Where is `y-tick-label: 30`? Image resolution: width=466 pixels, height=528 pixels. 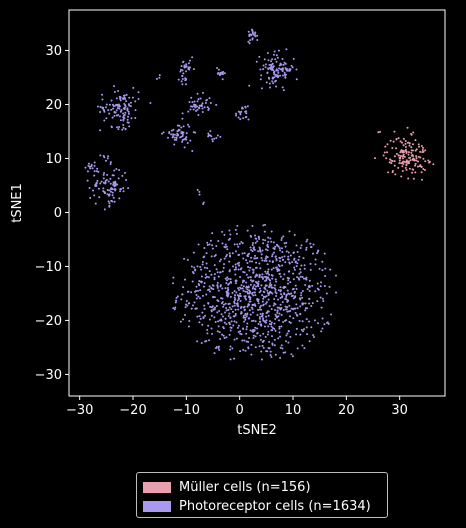 y-tick-label: 30 is located at coordinates (53, 51).